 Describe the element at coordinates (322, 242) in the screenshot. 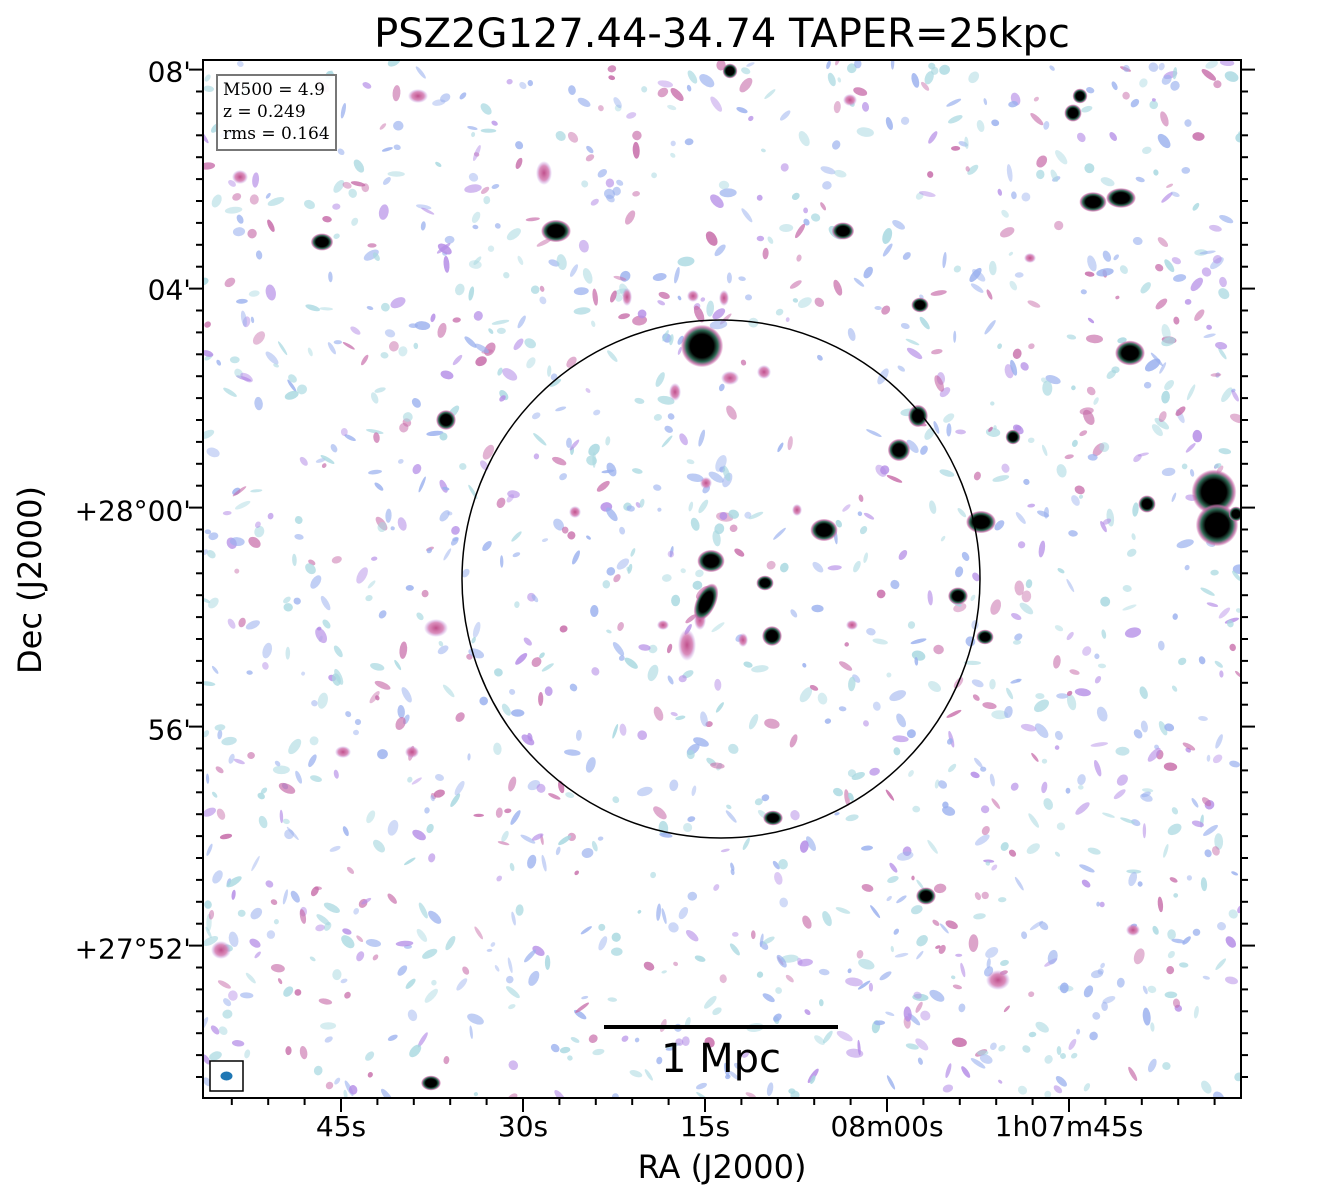

I see `compact-source` at that location.